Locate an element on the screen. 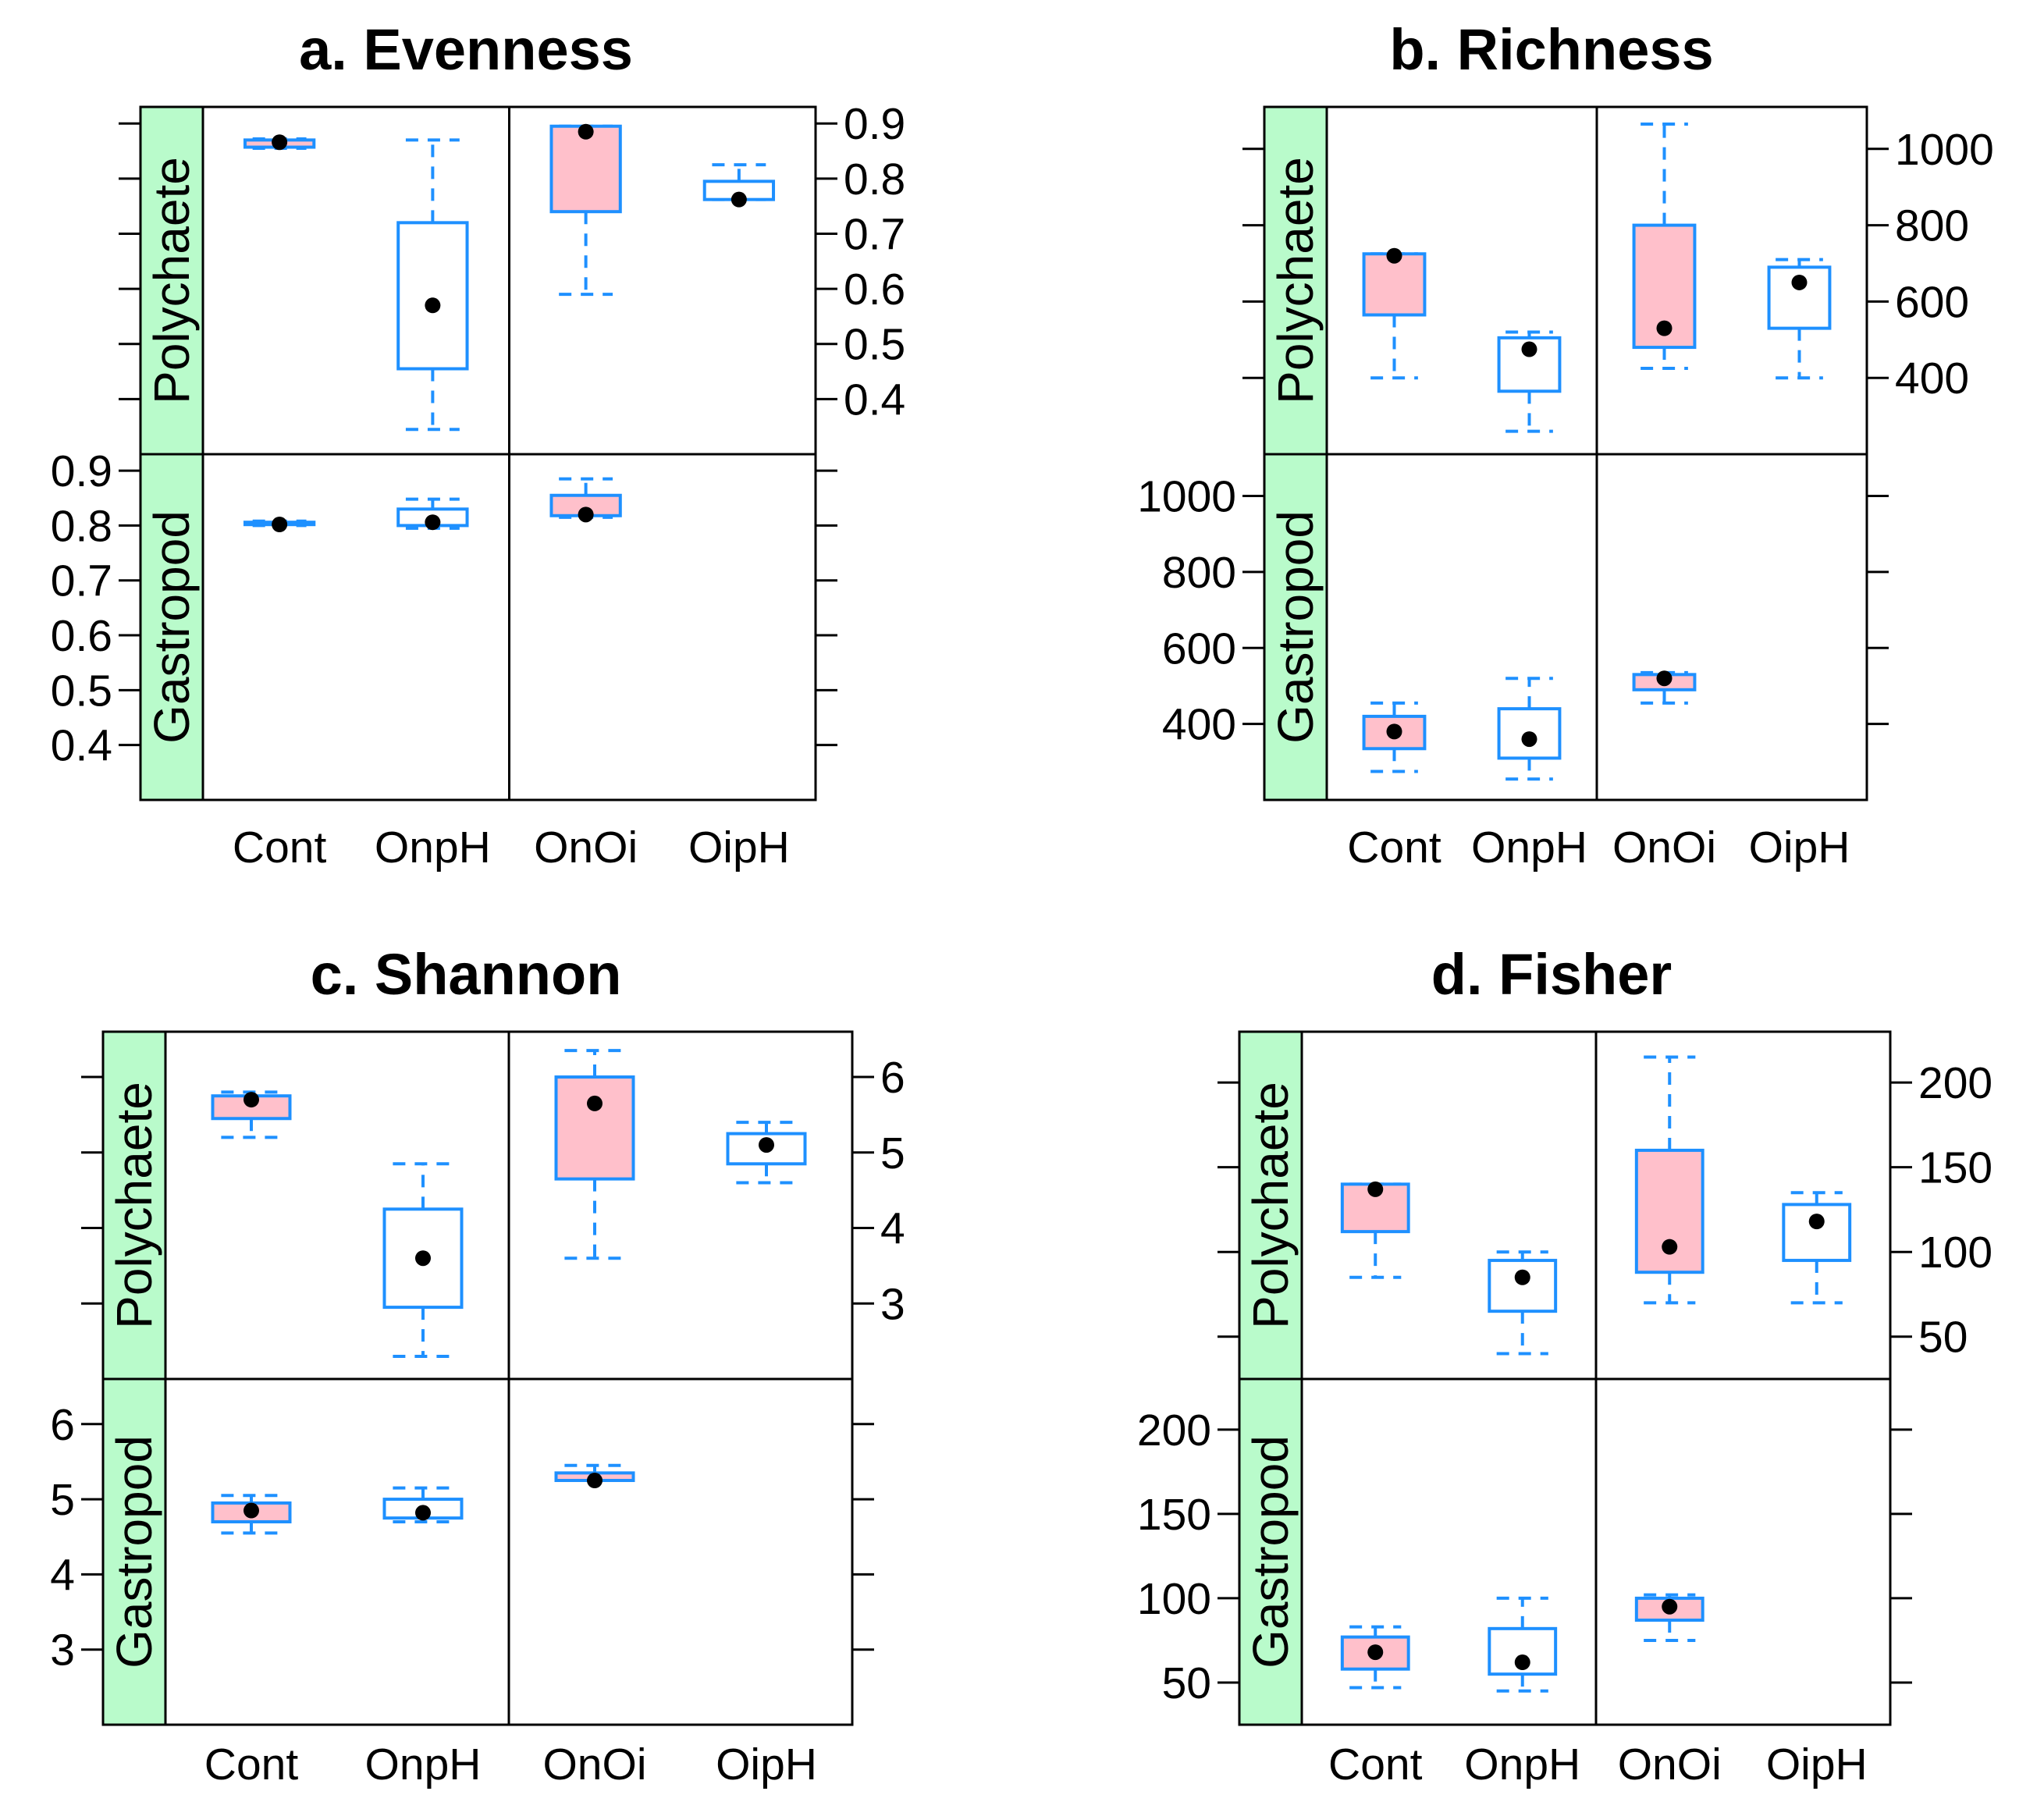  panel-title: b. Richness is located at coordinates (1551, 49).